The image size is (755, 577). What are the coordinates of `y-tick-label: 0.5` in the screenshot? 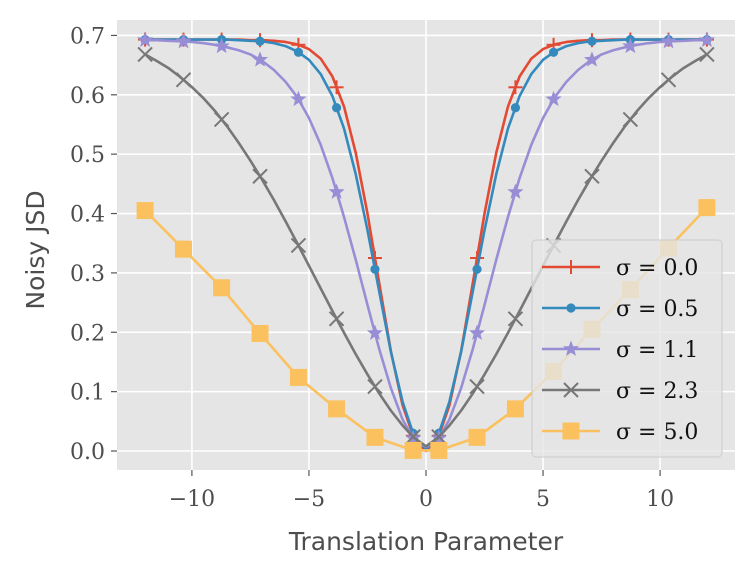 It's located at (87, 155).